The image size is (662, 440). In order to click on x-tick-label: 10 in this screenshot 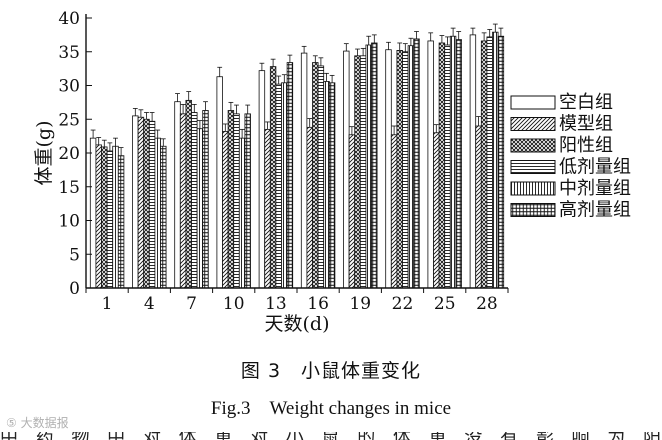, I will do `click(234, 304)`.